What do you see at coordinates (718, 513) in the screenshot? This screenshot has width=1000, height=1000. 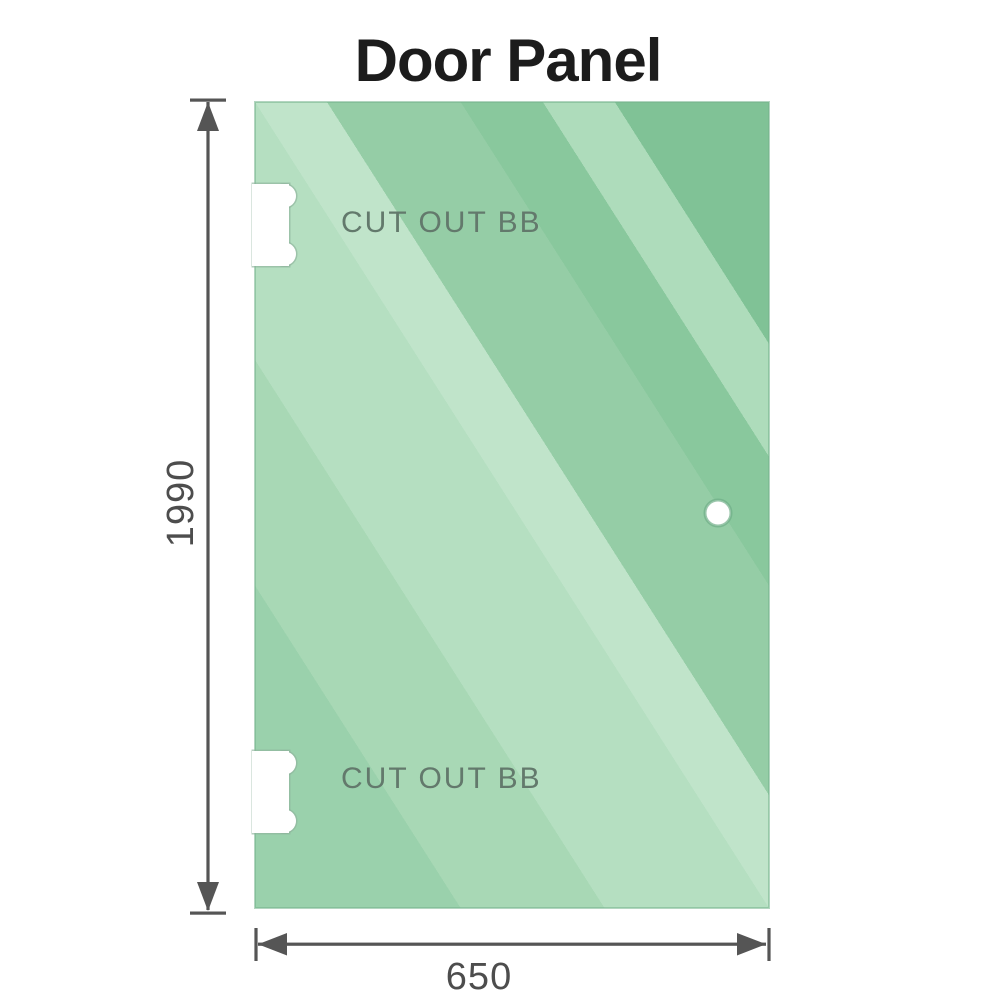 I see `handle-hole` at bounding box center [718, 513].